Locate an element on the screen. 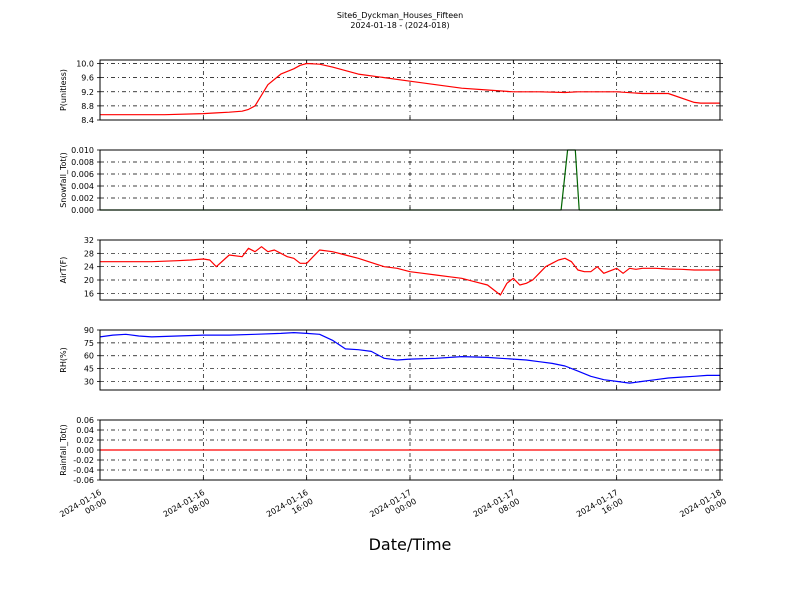 Image resolution: width=800 pixels, height=600 pixels. y-tick-label: 0.008 is located at coordinates (82, 162).